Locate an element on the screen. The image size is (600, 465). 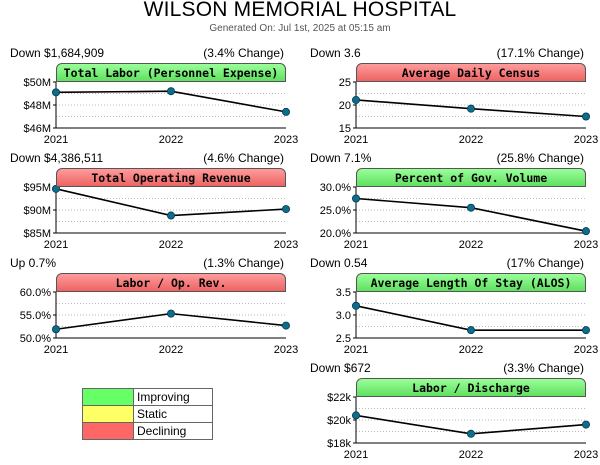
y-tick-label: 25.0% is located at coordinates (335, 211).